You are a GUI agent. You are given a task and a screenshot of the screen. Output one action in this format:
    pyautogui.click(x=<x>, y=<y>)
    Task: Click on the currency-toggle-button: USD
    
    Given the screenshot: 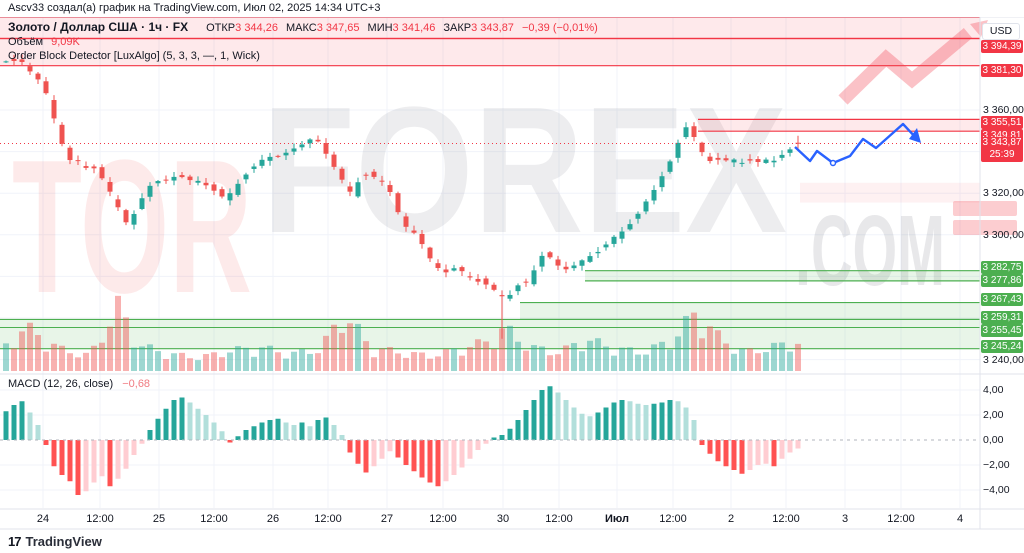 What is the action you would take?
    pyautogui.click(x=1001, y=31)
    